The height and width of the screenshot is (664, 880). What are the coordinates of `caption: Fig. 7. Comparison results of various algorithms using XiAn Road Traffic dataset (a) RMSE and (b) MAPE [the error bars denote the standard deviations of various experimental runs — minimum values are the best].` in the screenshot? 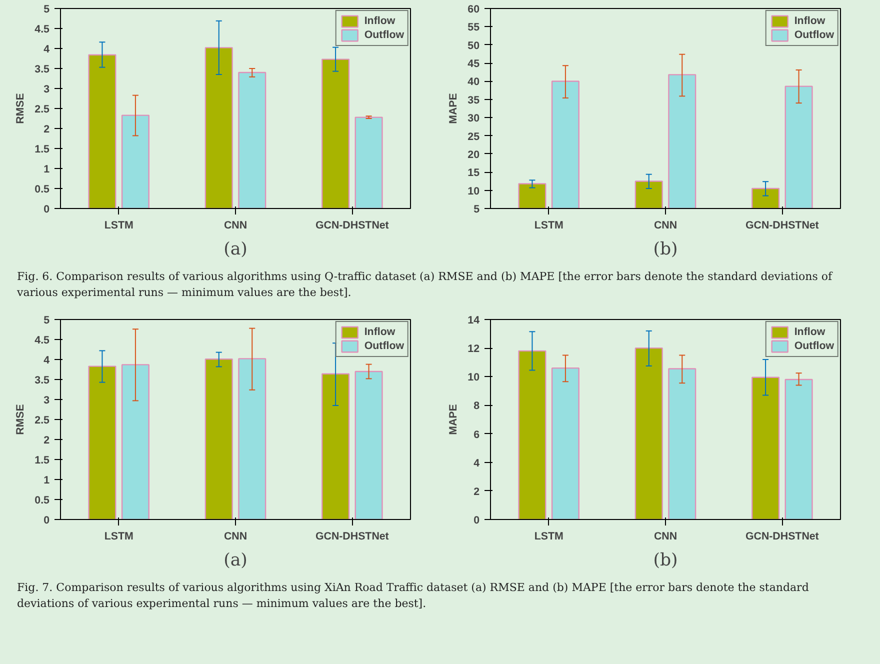 It's located at (413, 596).